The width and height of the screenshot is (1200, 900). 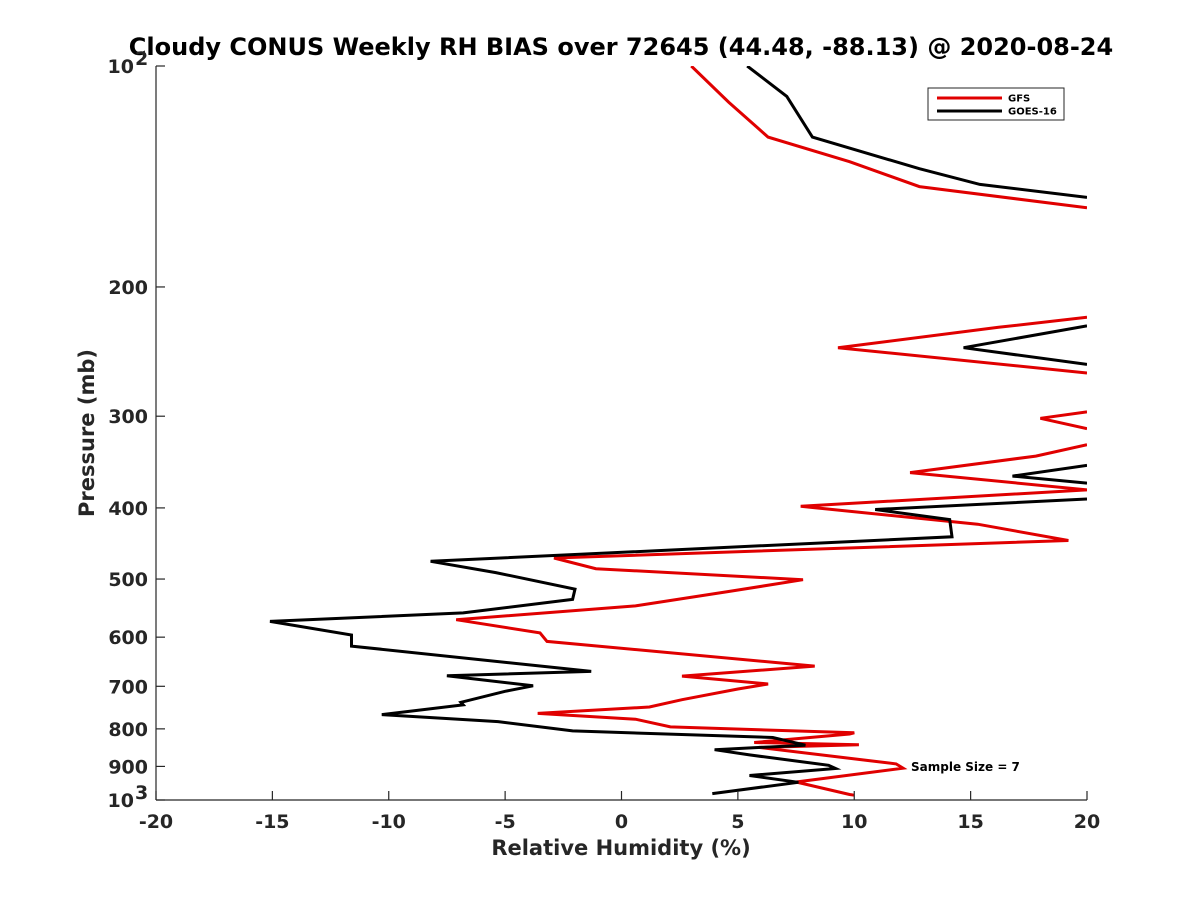 What do you see at coordinates (1087, 822) in the screenshot?
I see `x-tick-label: 20` at bounding box center [1087, 822].